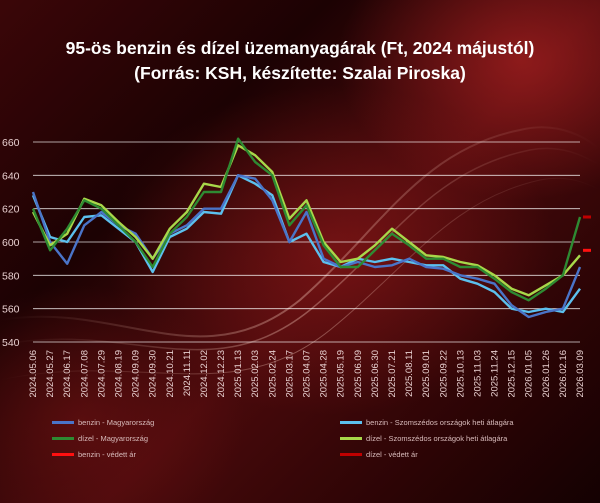  Describe the element at coordinates (238, 374) in the screenshot. I see `x-tick-label: 2025.01.13` at that location.